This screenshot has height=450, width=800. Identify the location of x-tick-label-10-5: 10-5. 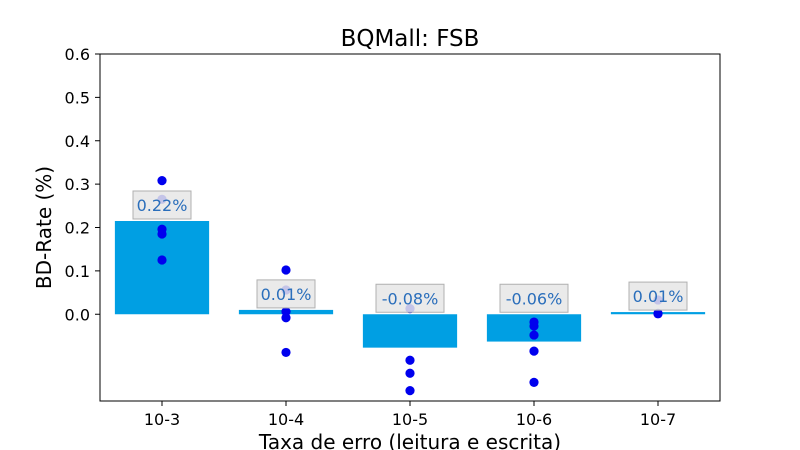
(410, 419).